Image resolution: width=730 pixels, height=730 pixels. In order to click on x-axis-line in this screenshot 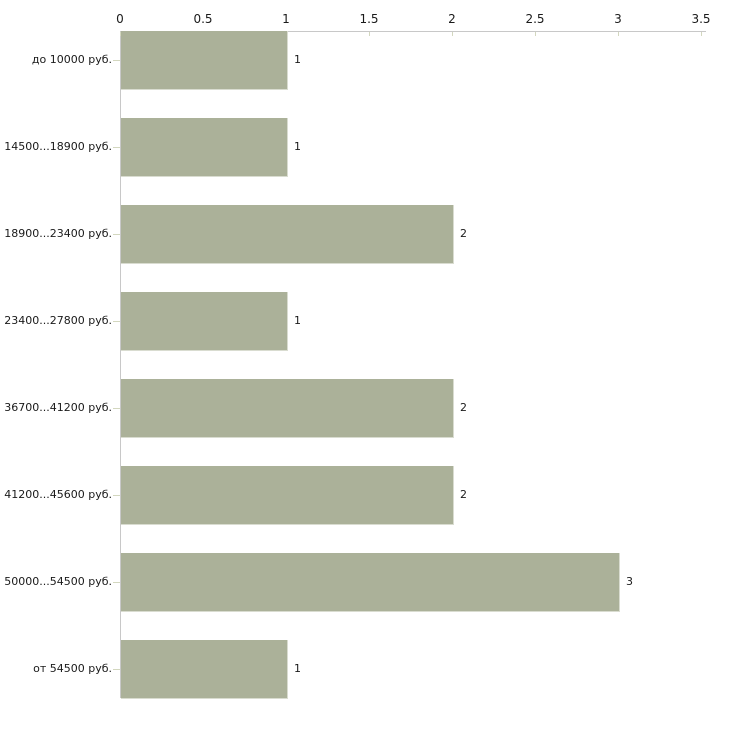, I will do `click(413, 31)`.